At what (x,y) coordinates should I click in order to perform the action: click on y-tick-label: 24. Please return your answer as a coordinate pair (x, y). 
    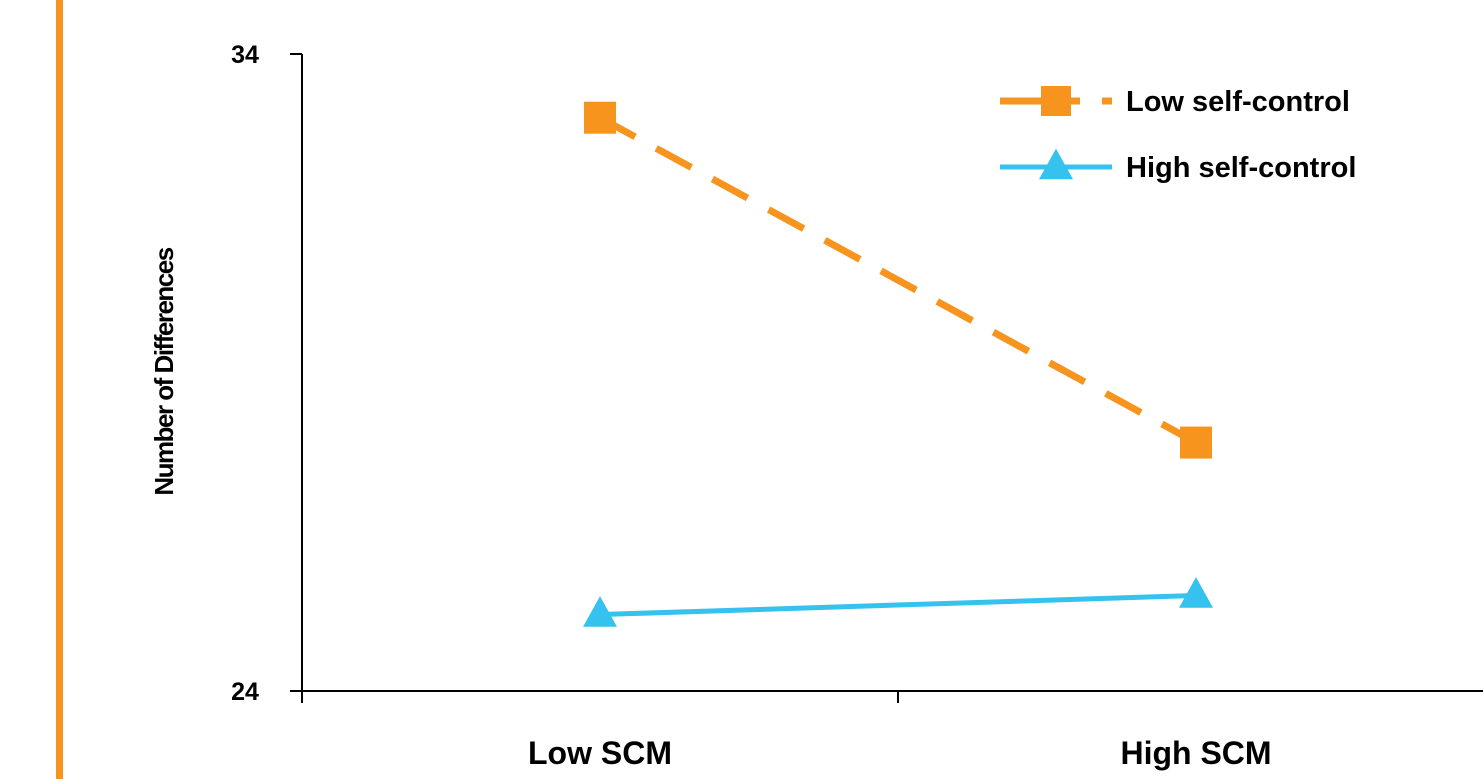
    Looking at the image, I should click on (245, 692).